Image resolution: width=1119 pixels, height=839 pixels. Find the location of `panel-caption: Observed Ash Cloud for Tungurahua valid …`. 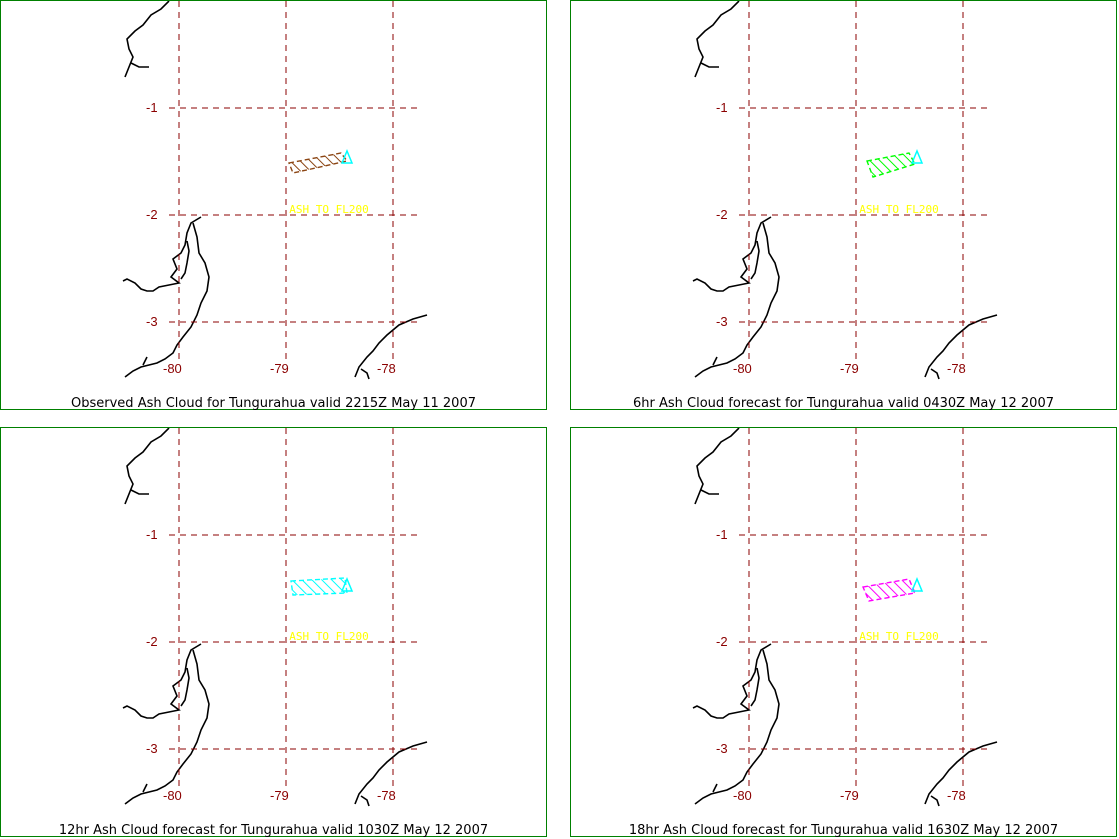

panel-caption: Observed Ash Cloud for Tungurahua valid … is located at coordinates (273, 403).